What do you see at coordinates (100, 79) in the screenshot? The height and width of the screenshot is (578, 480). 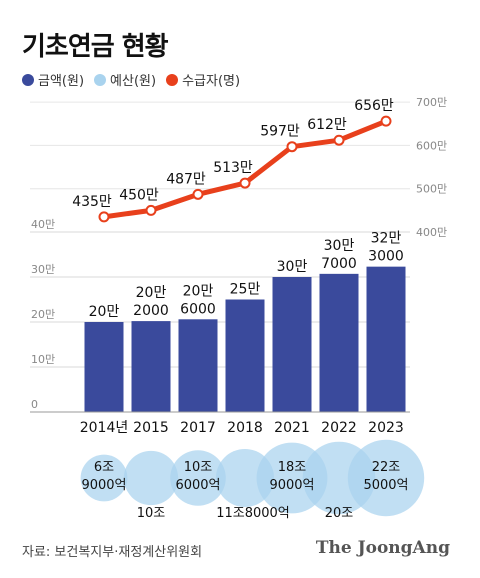 I see `legend-swatch-budget` at bounding box center [100, 79].